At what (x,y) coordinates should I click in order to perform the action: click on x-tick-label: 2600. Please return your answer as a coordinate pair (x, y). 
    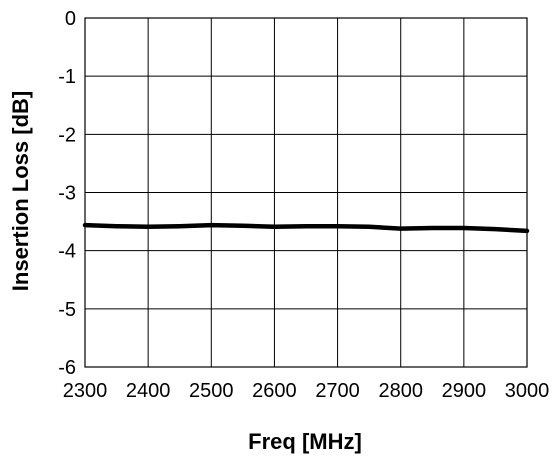
    Looking at the image, I should click on (274, 391).